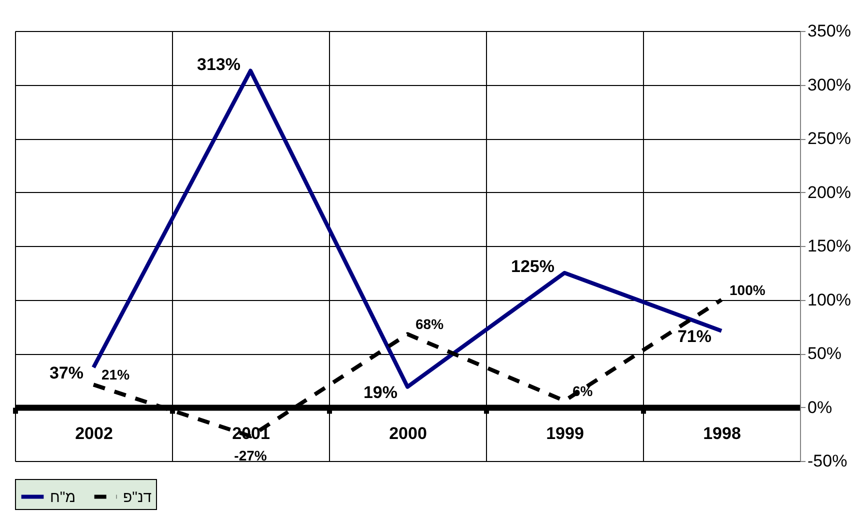  What do you see at coordinates (829, 192) in the screenshot?
I see `y-tick-label: 200%` at bounding box center [829, 192].